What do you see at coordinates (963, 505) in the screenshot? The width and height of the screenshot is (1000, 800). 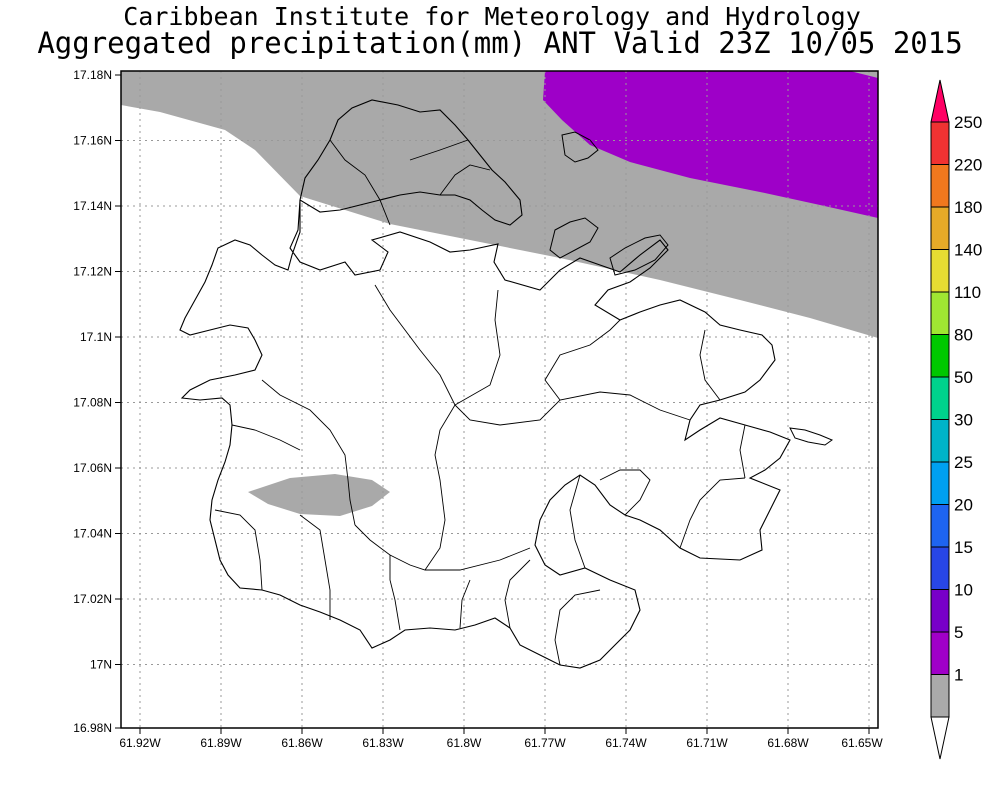 I see `legend-label: 20` at bounding box center [963, 505].